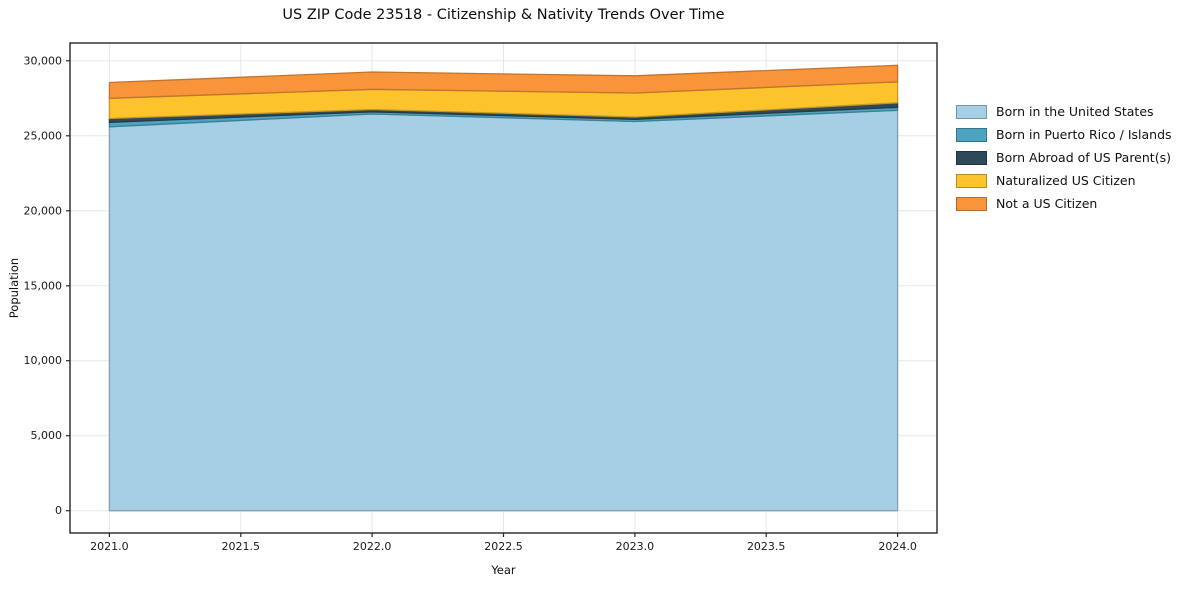 The width and height of the screenshot is (1189, 590). Describe the element at coordinates (58, 510) in the screenshot. I see `y-tick-label: 0` at that location.